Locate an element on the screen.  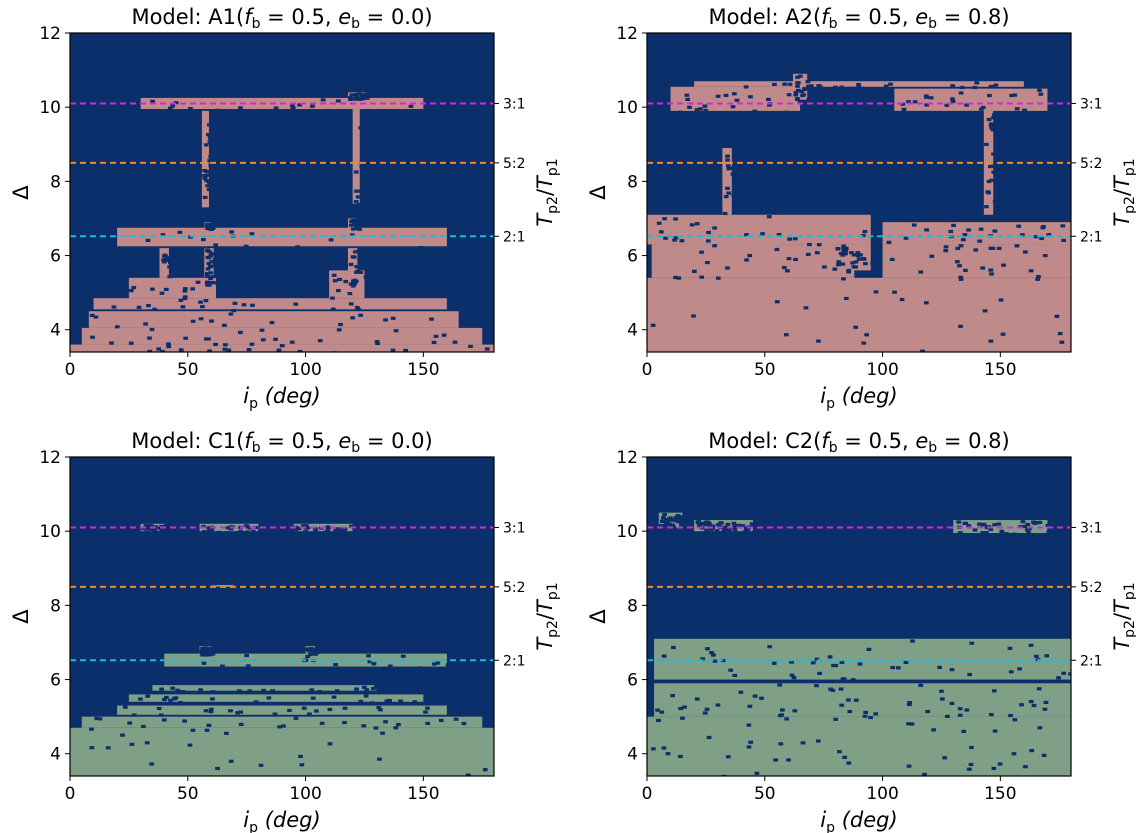
y2-axis-label: Tp2/Tp1 is located at coordinates (547, 192).